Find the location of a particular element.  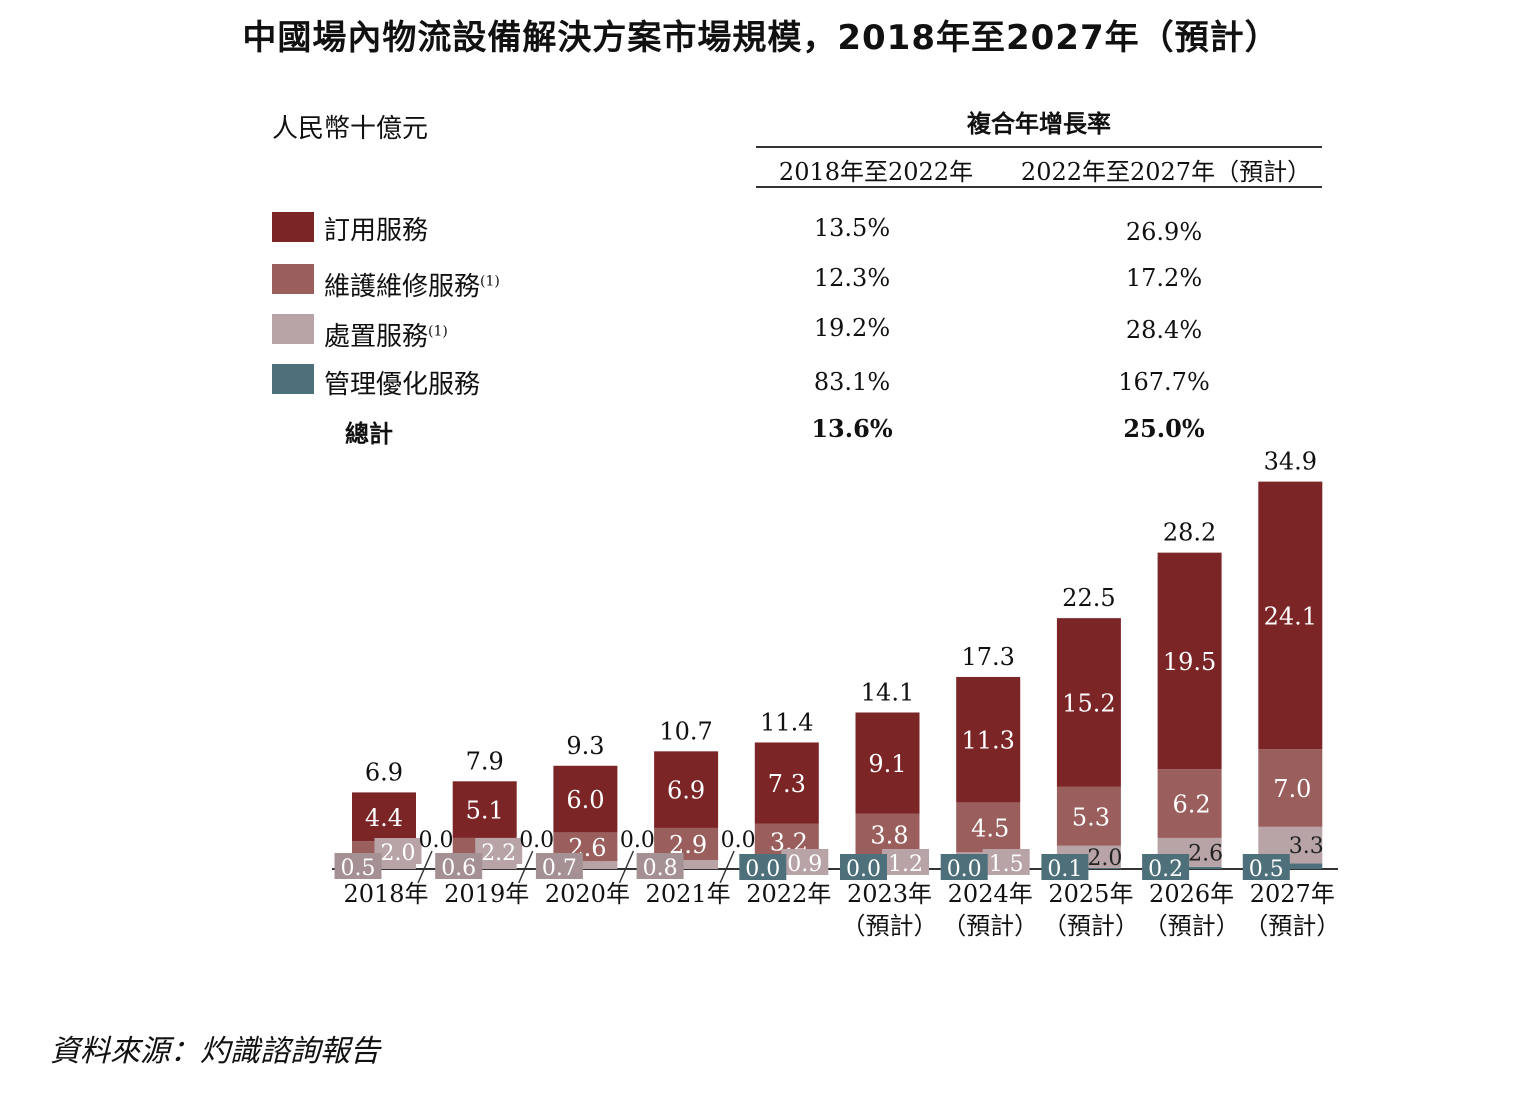

segment-label: 7.0 is located at coordinates (1292, 789).